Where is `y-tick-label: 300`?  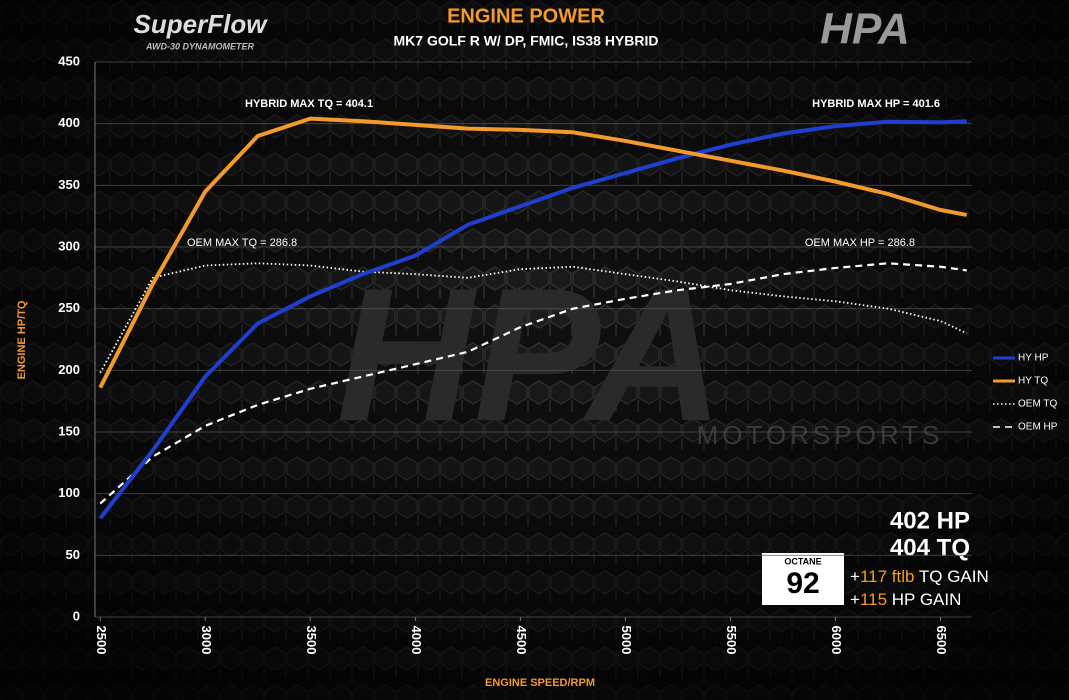 y-tick-label: 300 is located at coordinates (69, 245).